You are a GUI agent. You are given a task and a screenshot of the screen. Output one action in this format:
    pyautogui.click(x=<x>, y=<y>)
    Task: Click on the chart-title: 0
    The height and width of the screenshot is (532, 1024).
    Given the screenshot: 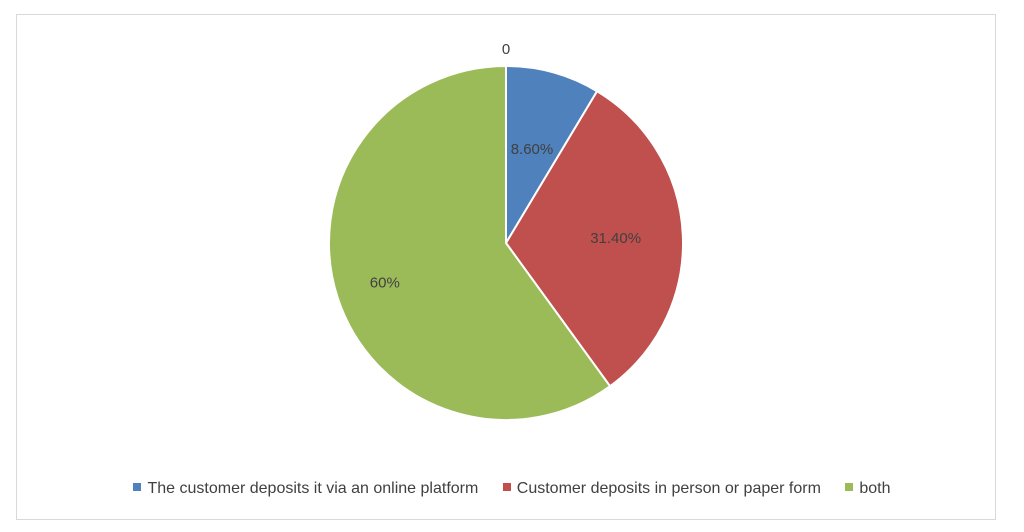 What is the action you would take?
    pyautogui.click(x=506, y=49)
    